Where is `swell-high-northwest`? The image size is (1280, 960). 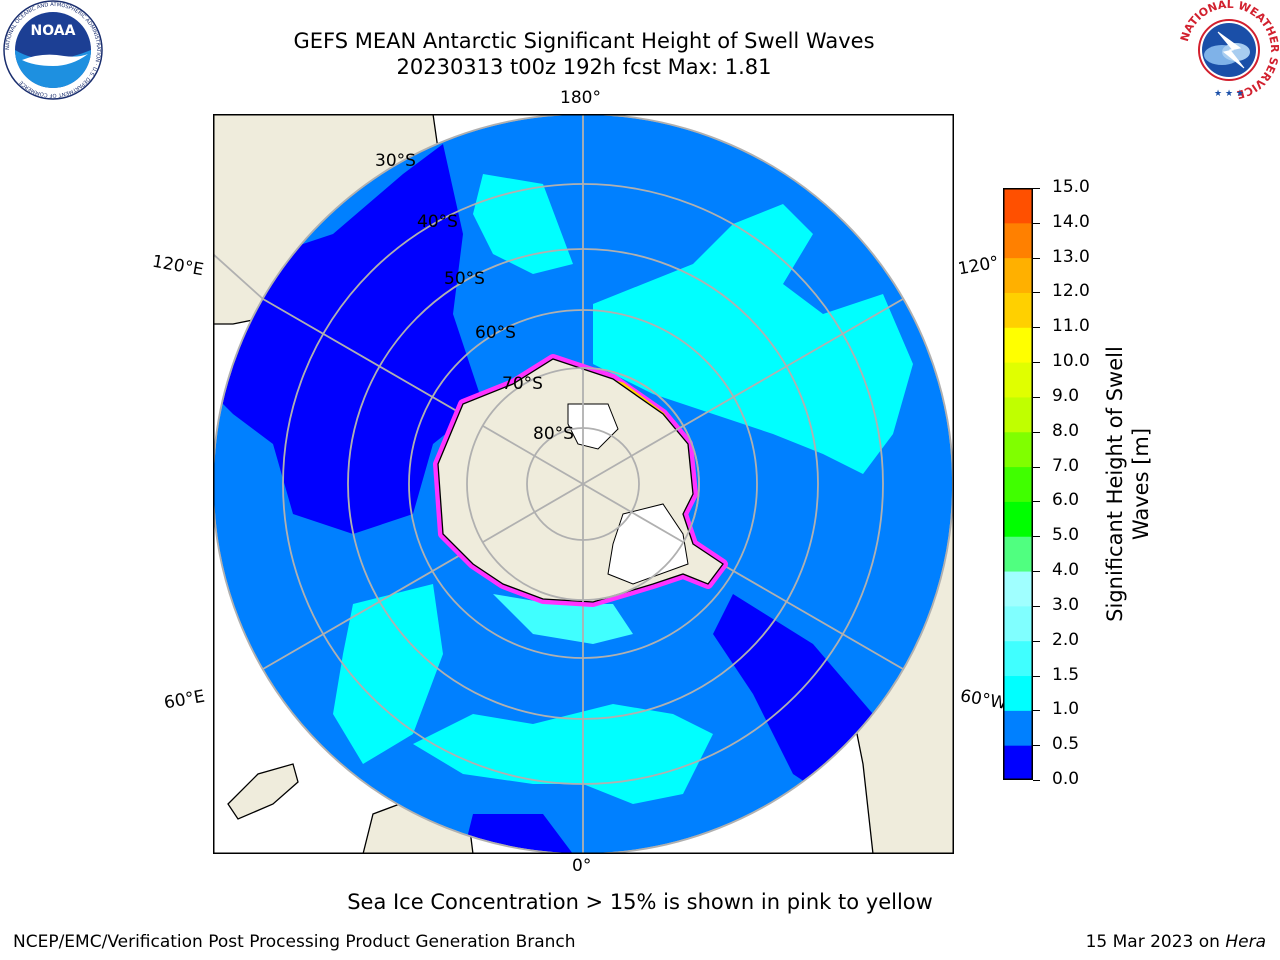
swell-high-northwest is located at coordinates (523, 224).